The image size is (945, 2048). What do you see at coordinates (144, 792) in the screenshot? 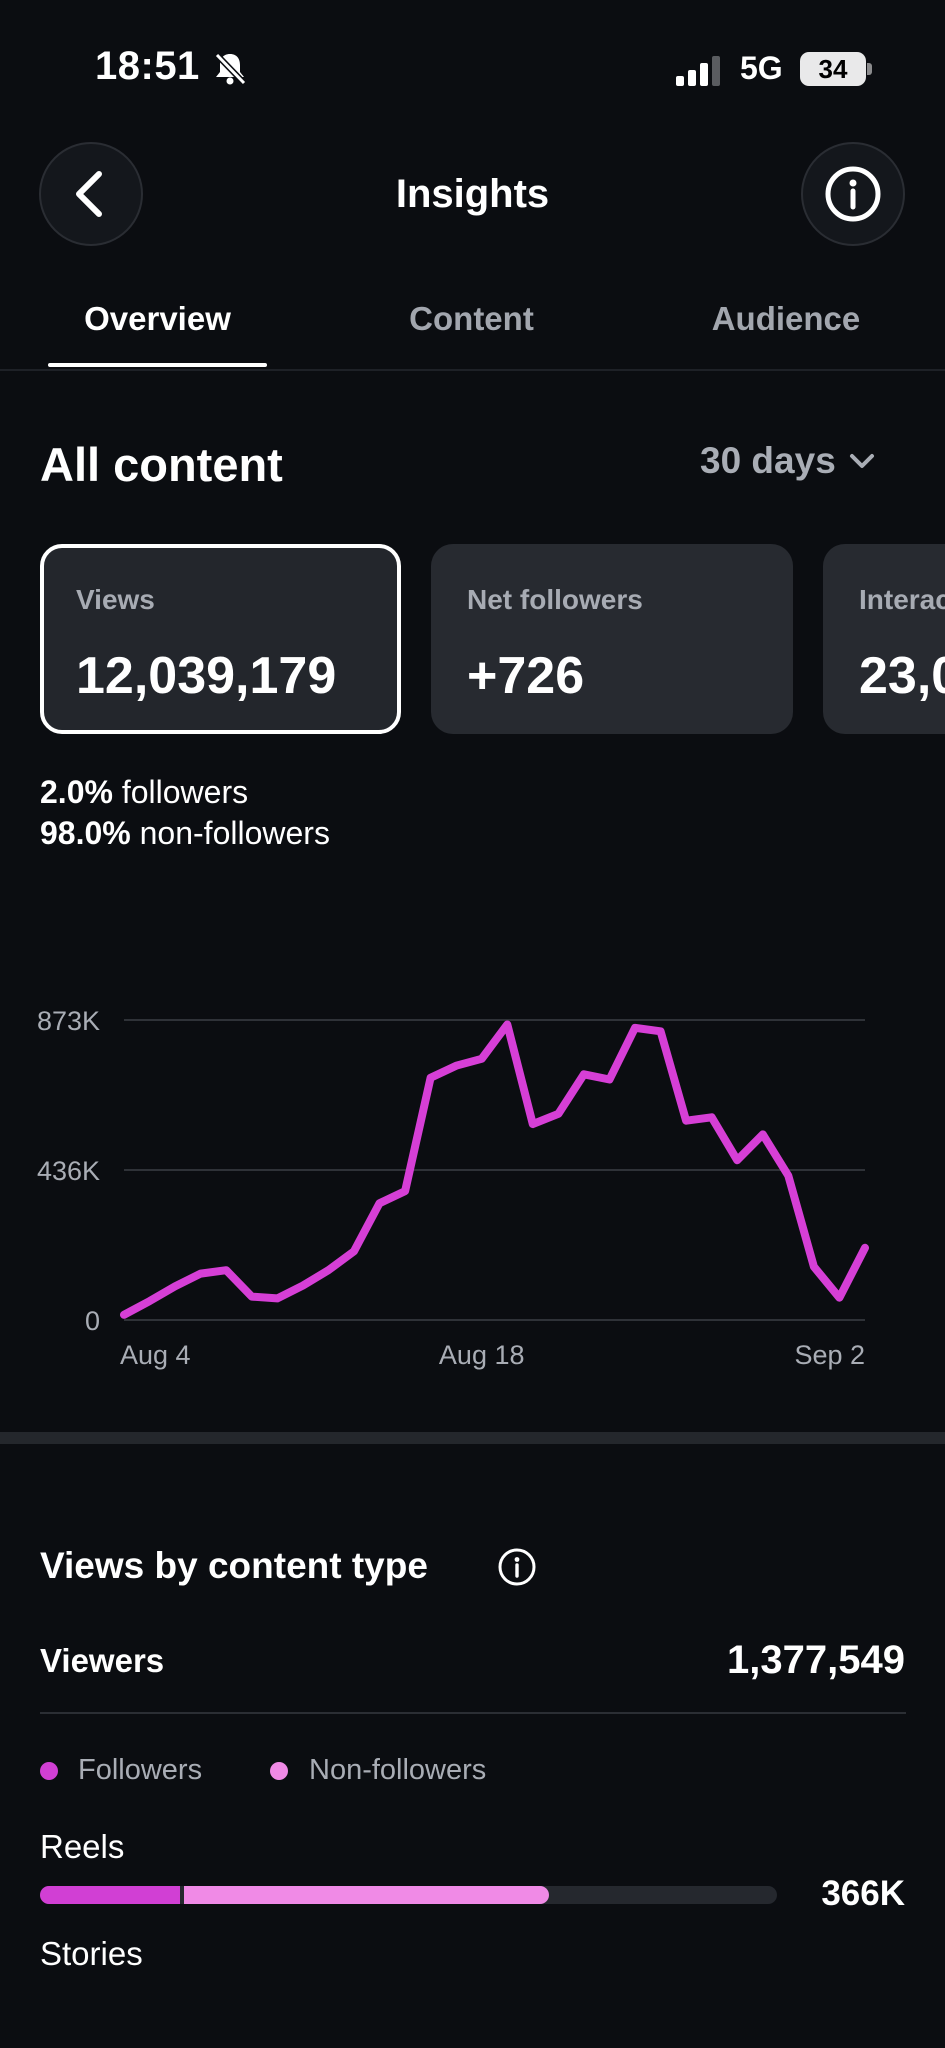
I see `followers-split: 2.0% followers` at bounding box center [144, 792].